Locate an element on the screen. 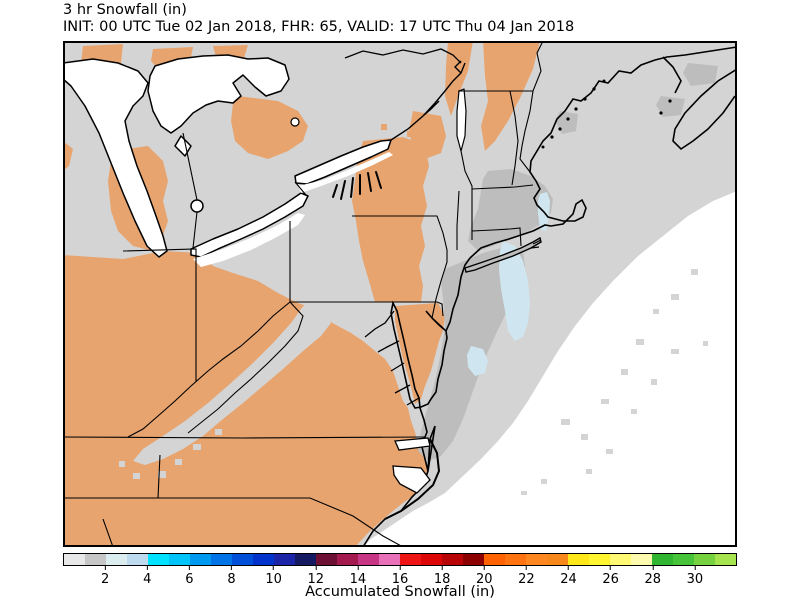 This screenshot has height=600, width=800. border-us-canada is located at coordinates (501, 66).